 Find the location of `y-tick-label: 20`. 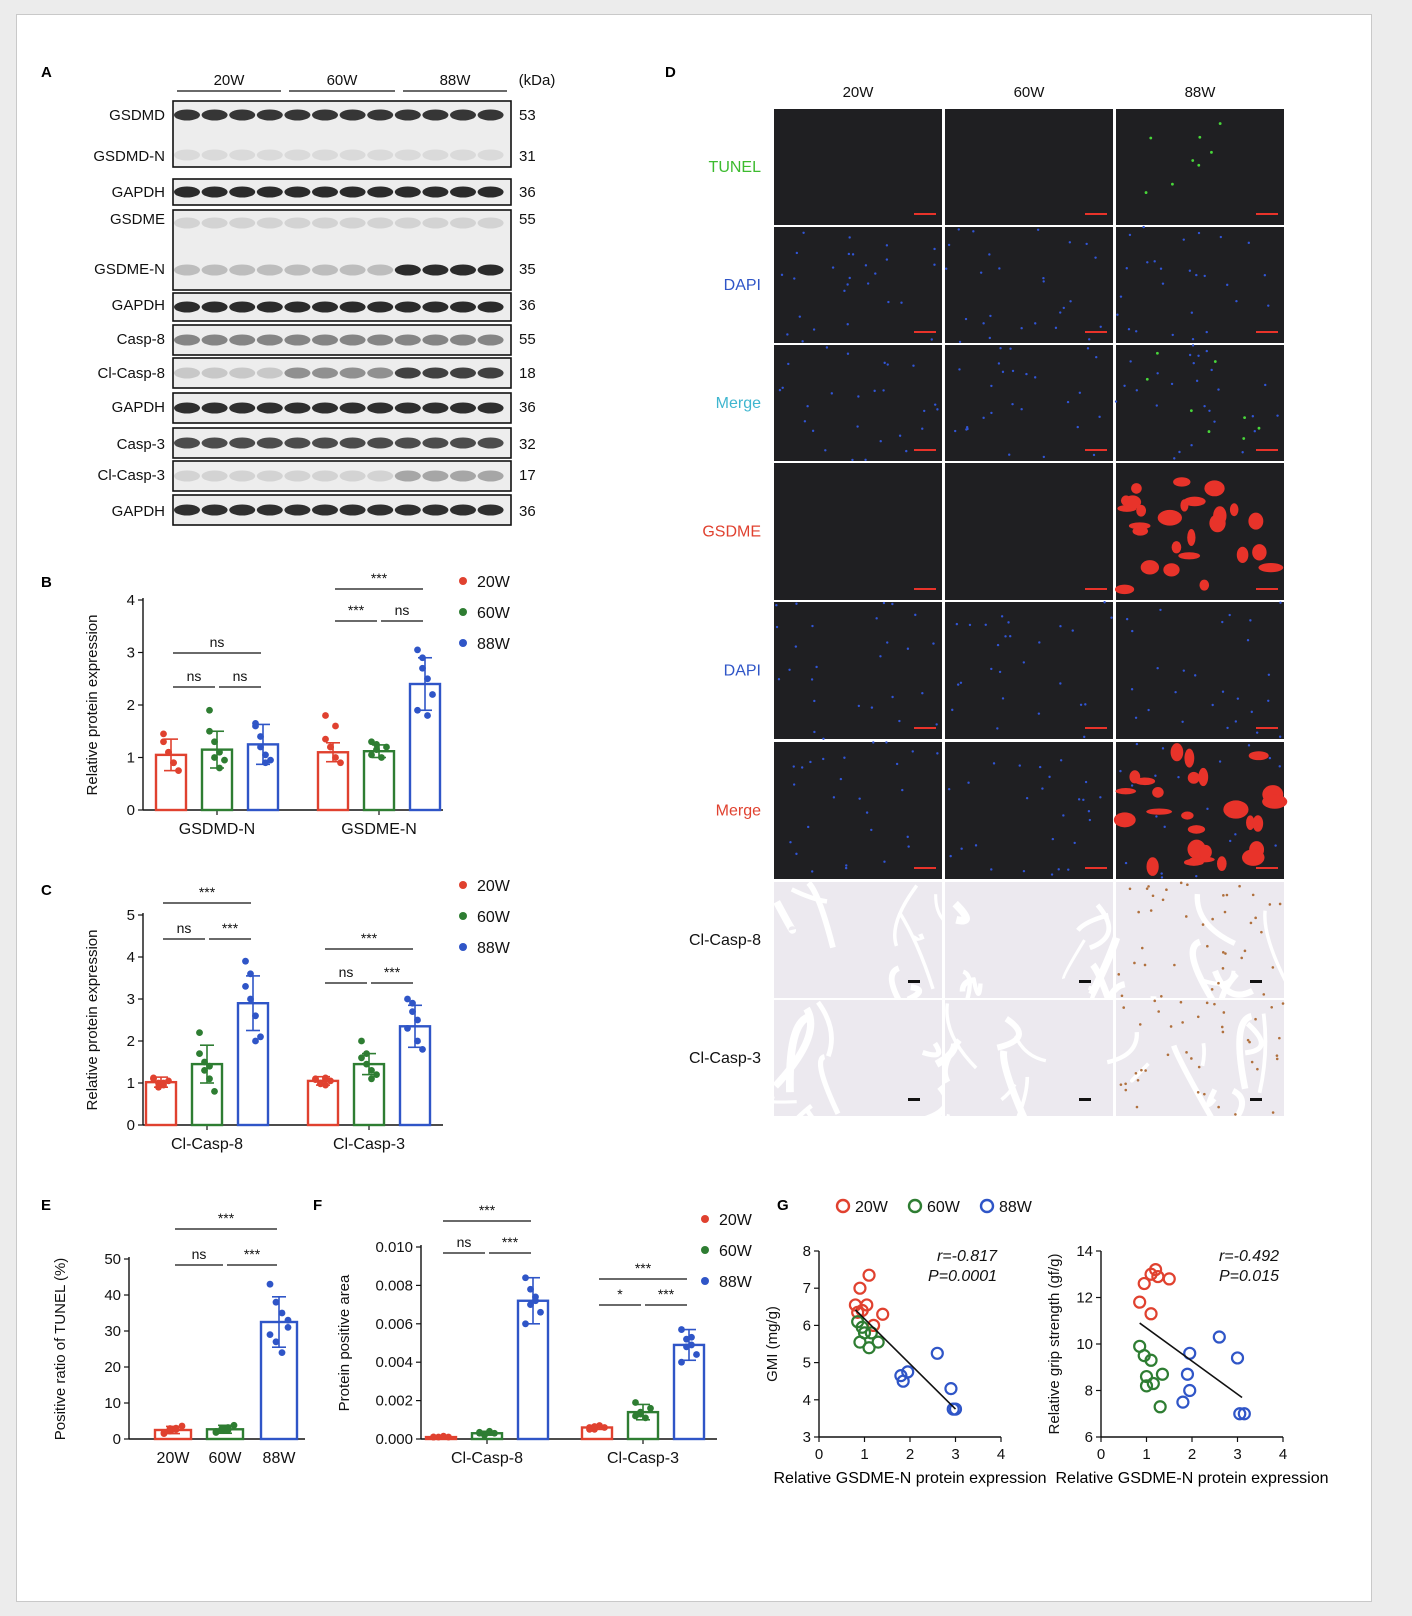

y-tick-label: 20 is located at coordinates (112, 1367).